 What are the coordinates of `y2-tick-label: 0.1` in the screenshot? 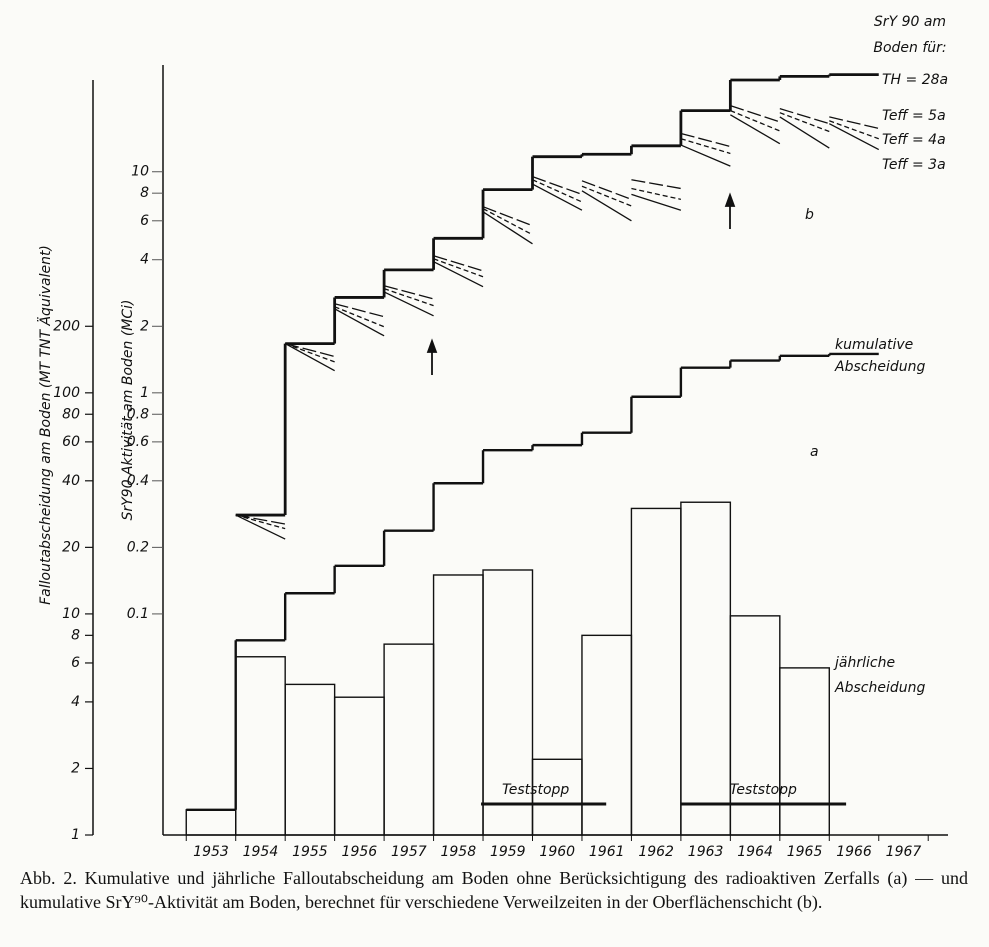 It's located at (138, 614).